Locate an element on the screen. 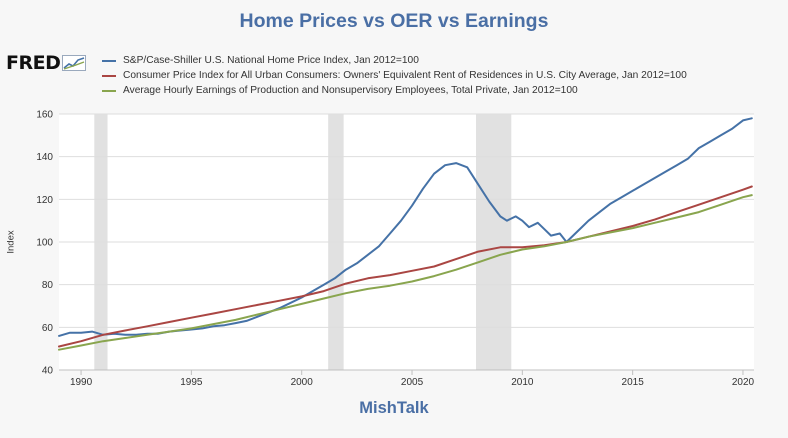 The width and height of the screenshot is (788, 438). chart-title: Home Prices vs OER vs Earnings is located at coordinates (394, 21).